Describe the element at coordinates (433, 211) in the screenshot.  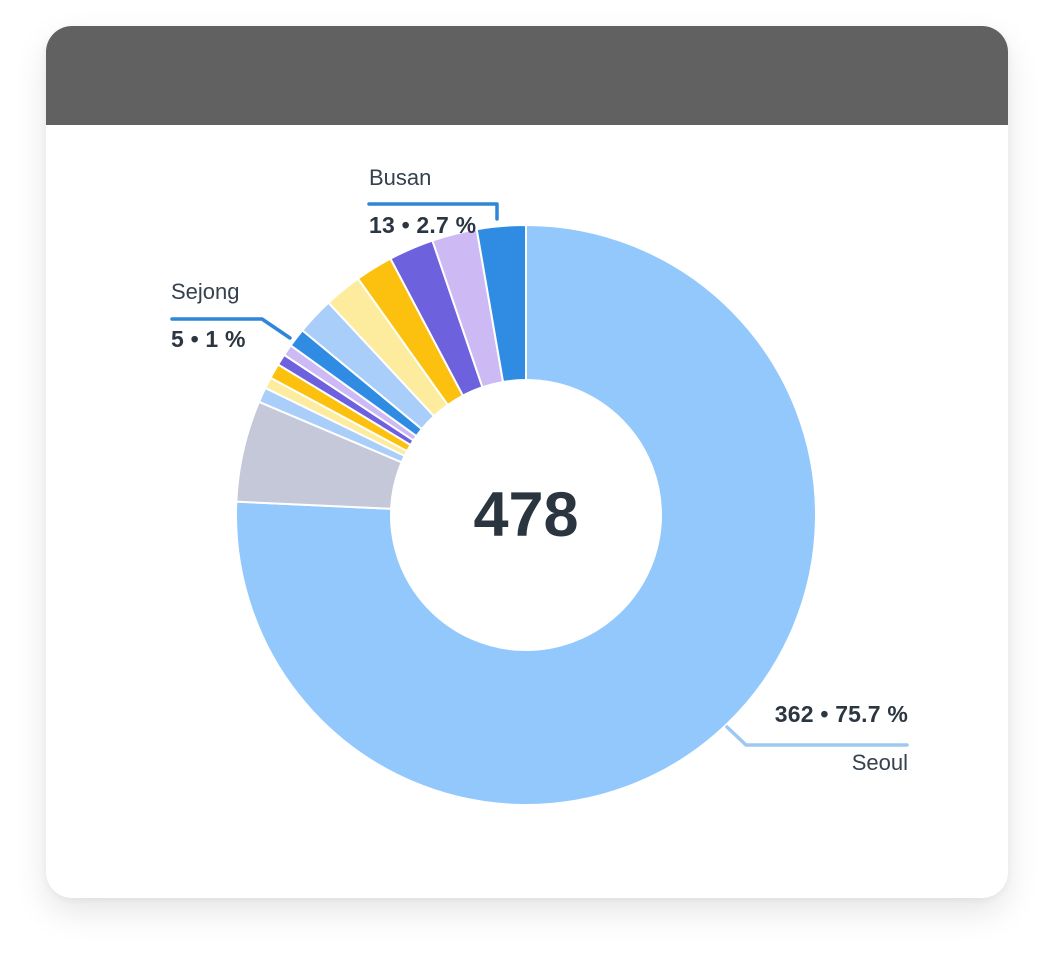
I see `busan-callout-line` at that location.